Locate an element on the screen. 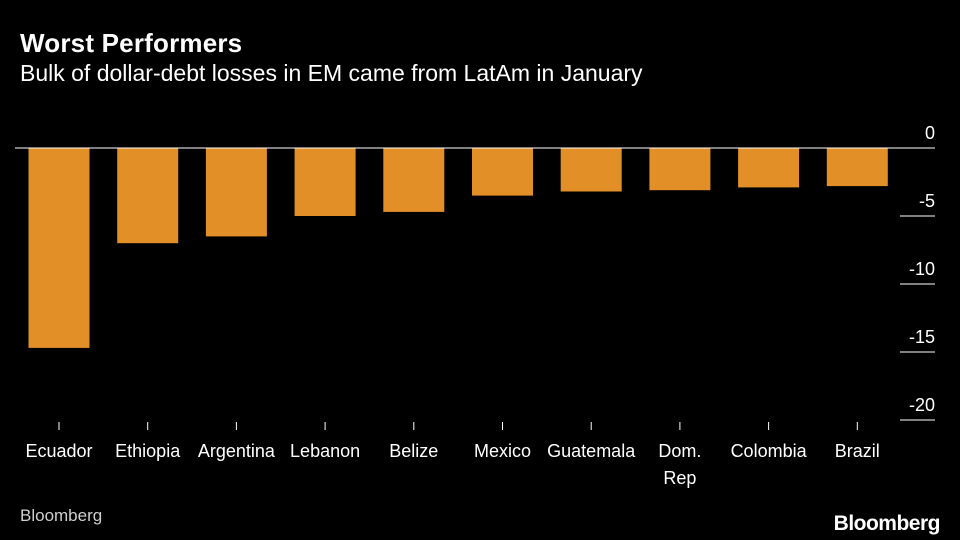 This screenshot has width=960, height=540. x-tick-label: Mexico is located at coordinates (502, 451).